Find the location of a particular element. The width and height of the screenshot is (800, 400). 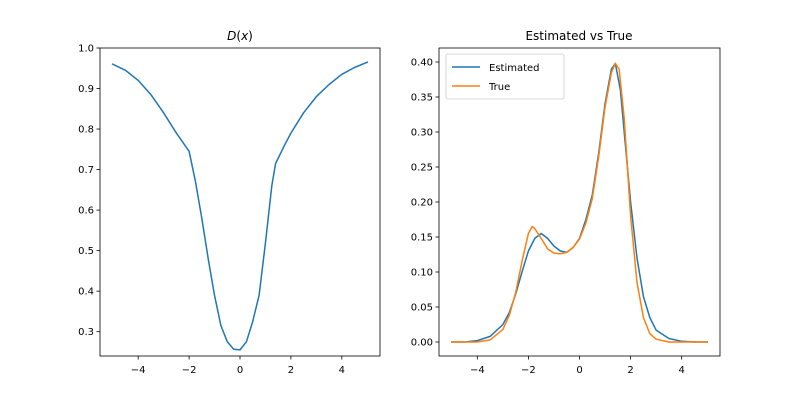

right-chart-y-tick-label: 0.05 is located at coordinates (422, 308).